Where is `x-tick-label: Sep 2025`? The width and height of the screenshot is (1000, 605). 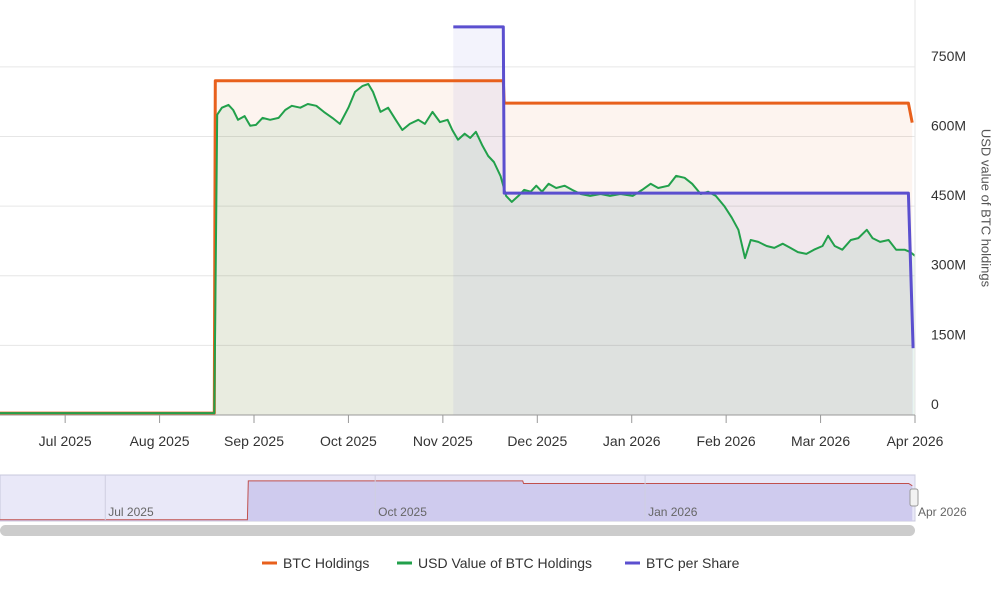
x-tick-label: Sep 2025 is located at coordinates (254, 441).